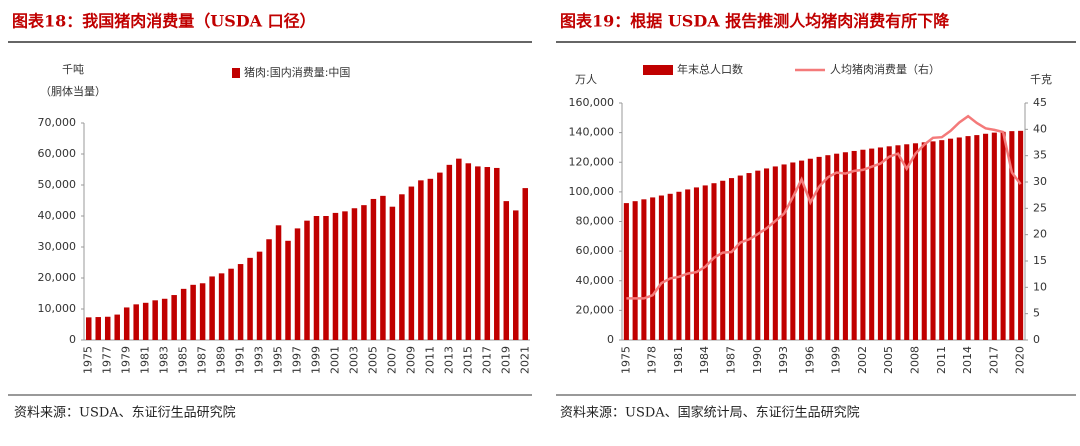 The image size is (1080, 446). Describe the element at coordinates (595, 280) in the screenshot. I see `y-tick-label: 40,000` at that location.